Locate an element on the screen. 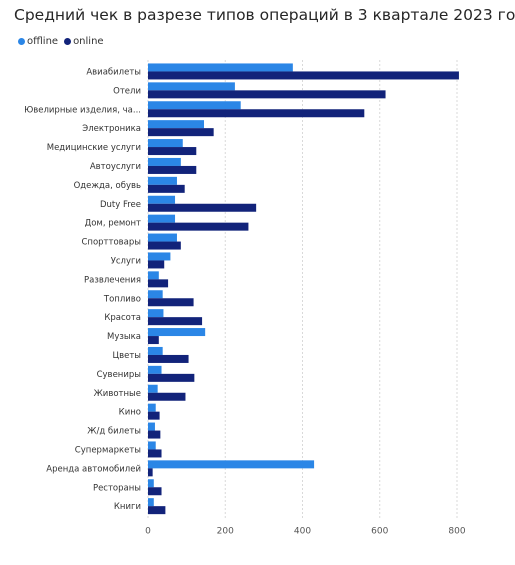  category-label: Сувениры is located at coordinates (119, 375).